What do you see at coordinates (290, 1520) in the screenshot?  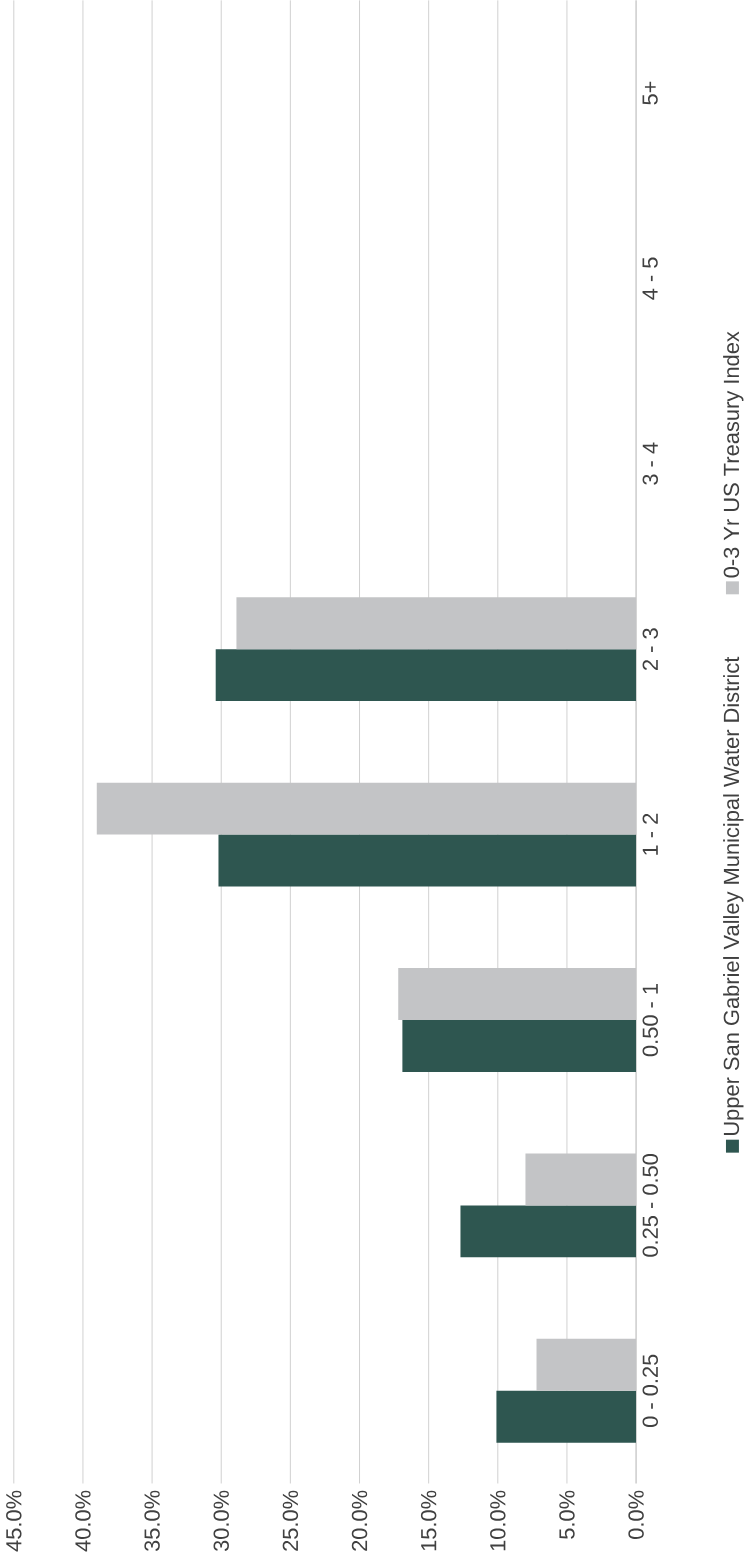 I see `x-tick-label: 25.0%` at bounding box center [290, 1520].